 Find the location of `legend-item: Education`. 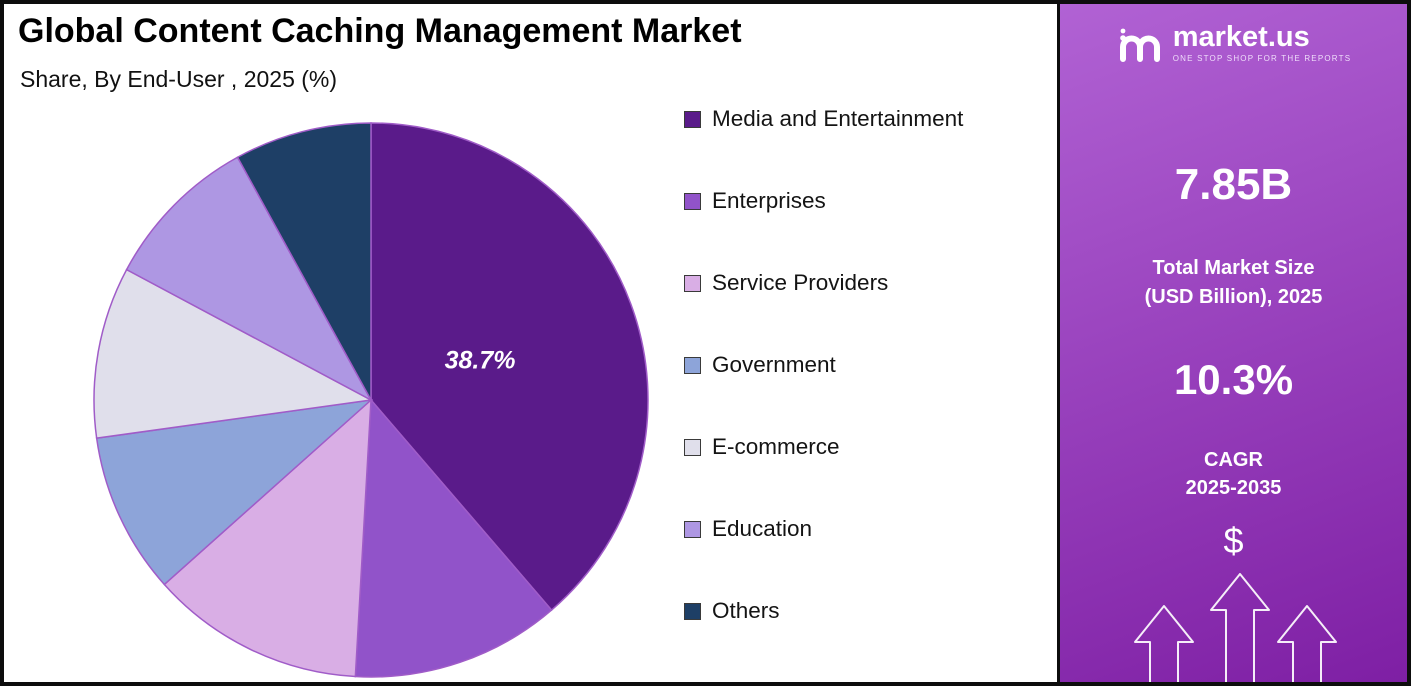

legend-item: Education is located at coordinates (823, 529).